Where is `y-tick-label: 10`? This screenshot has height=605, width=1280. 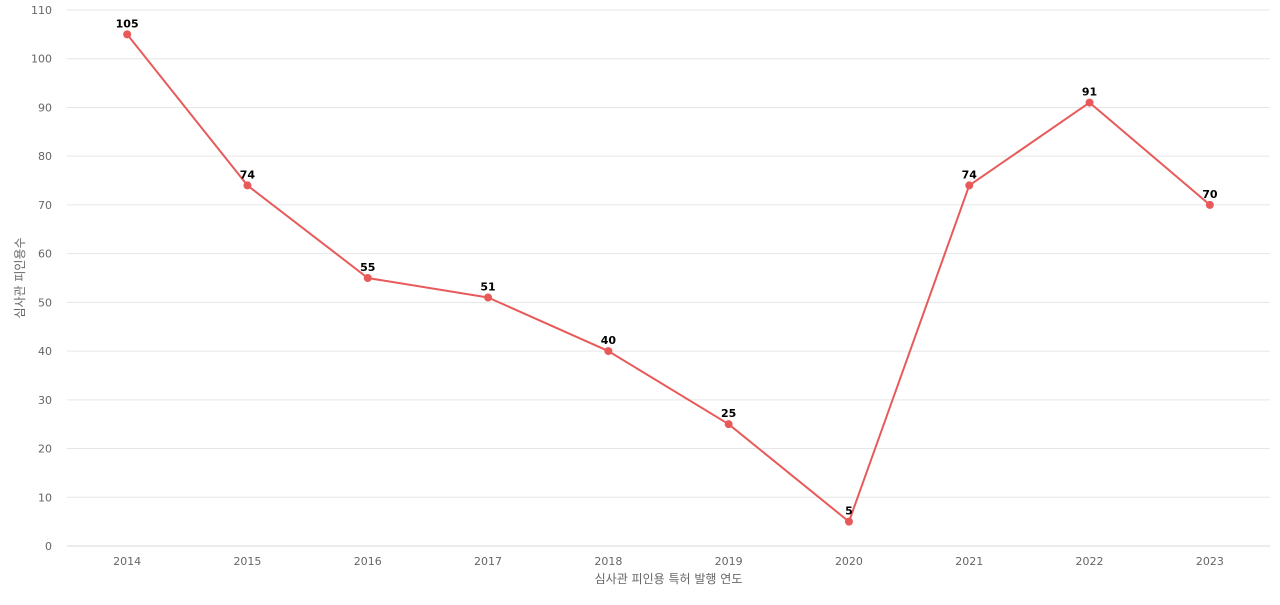
y-tick-label: 10 is located at coordinates (45, 497).